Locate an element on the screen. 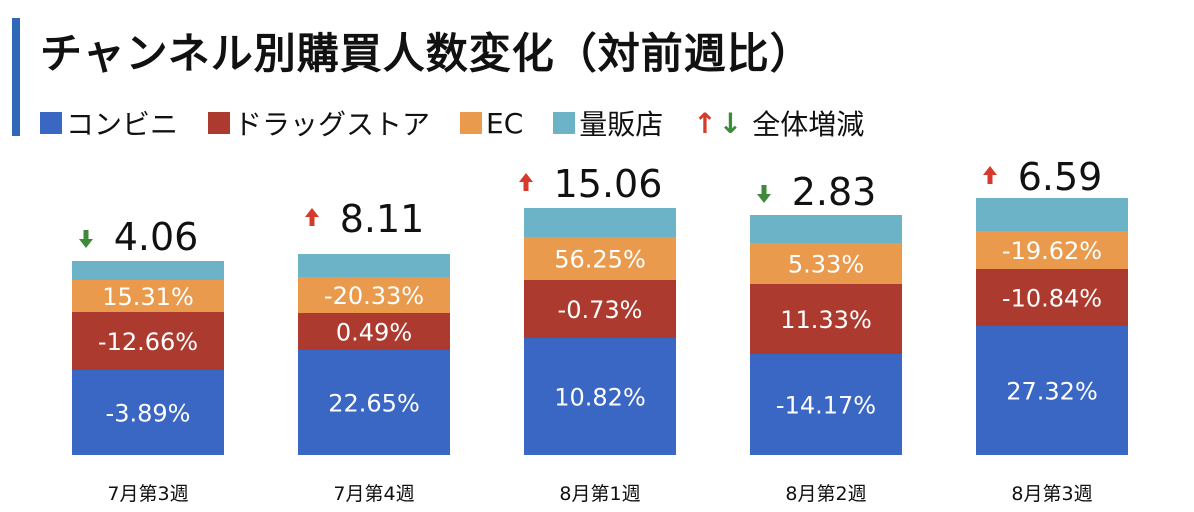  data-label: 22.65% is located at coordinates (374, 404).